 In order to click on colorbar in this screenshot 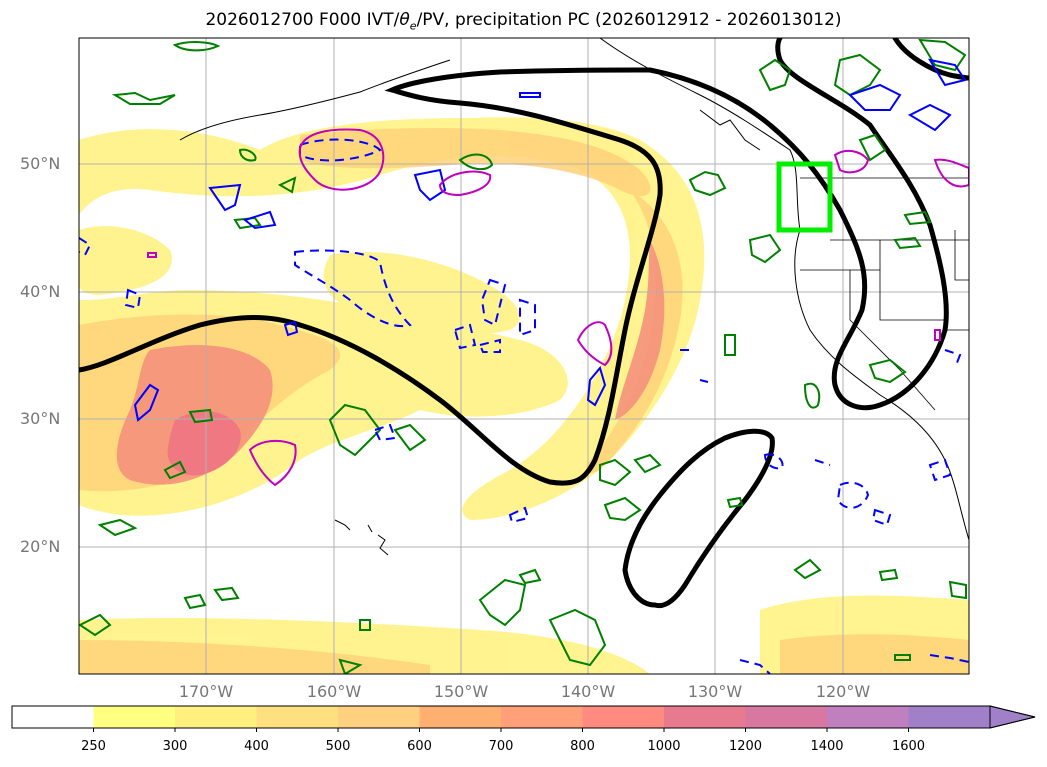, I will do `click(523, 718)`.